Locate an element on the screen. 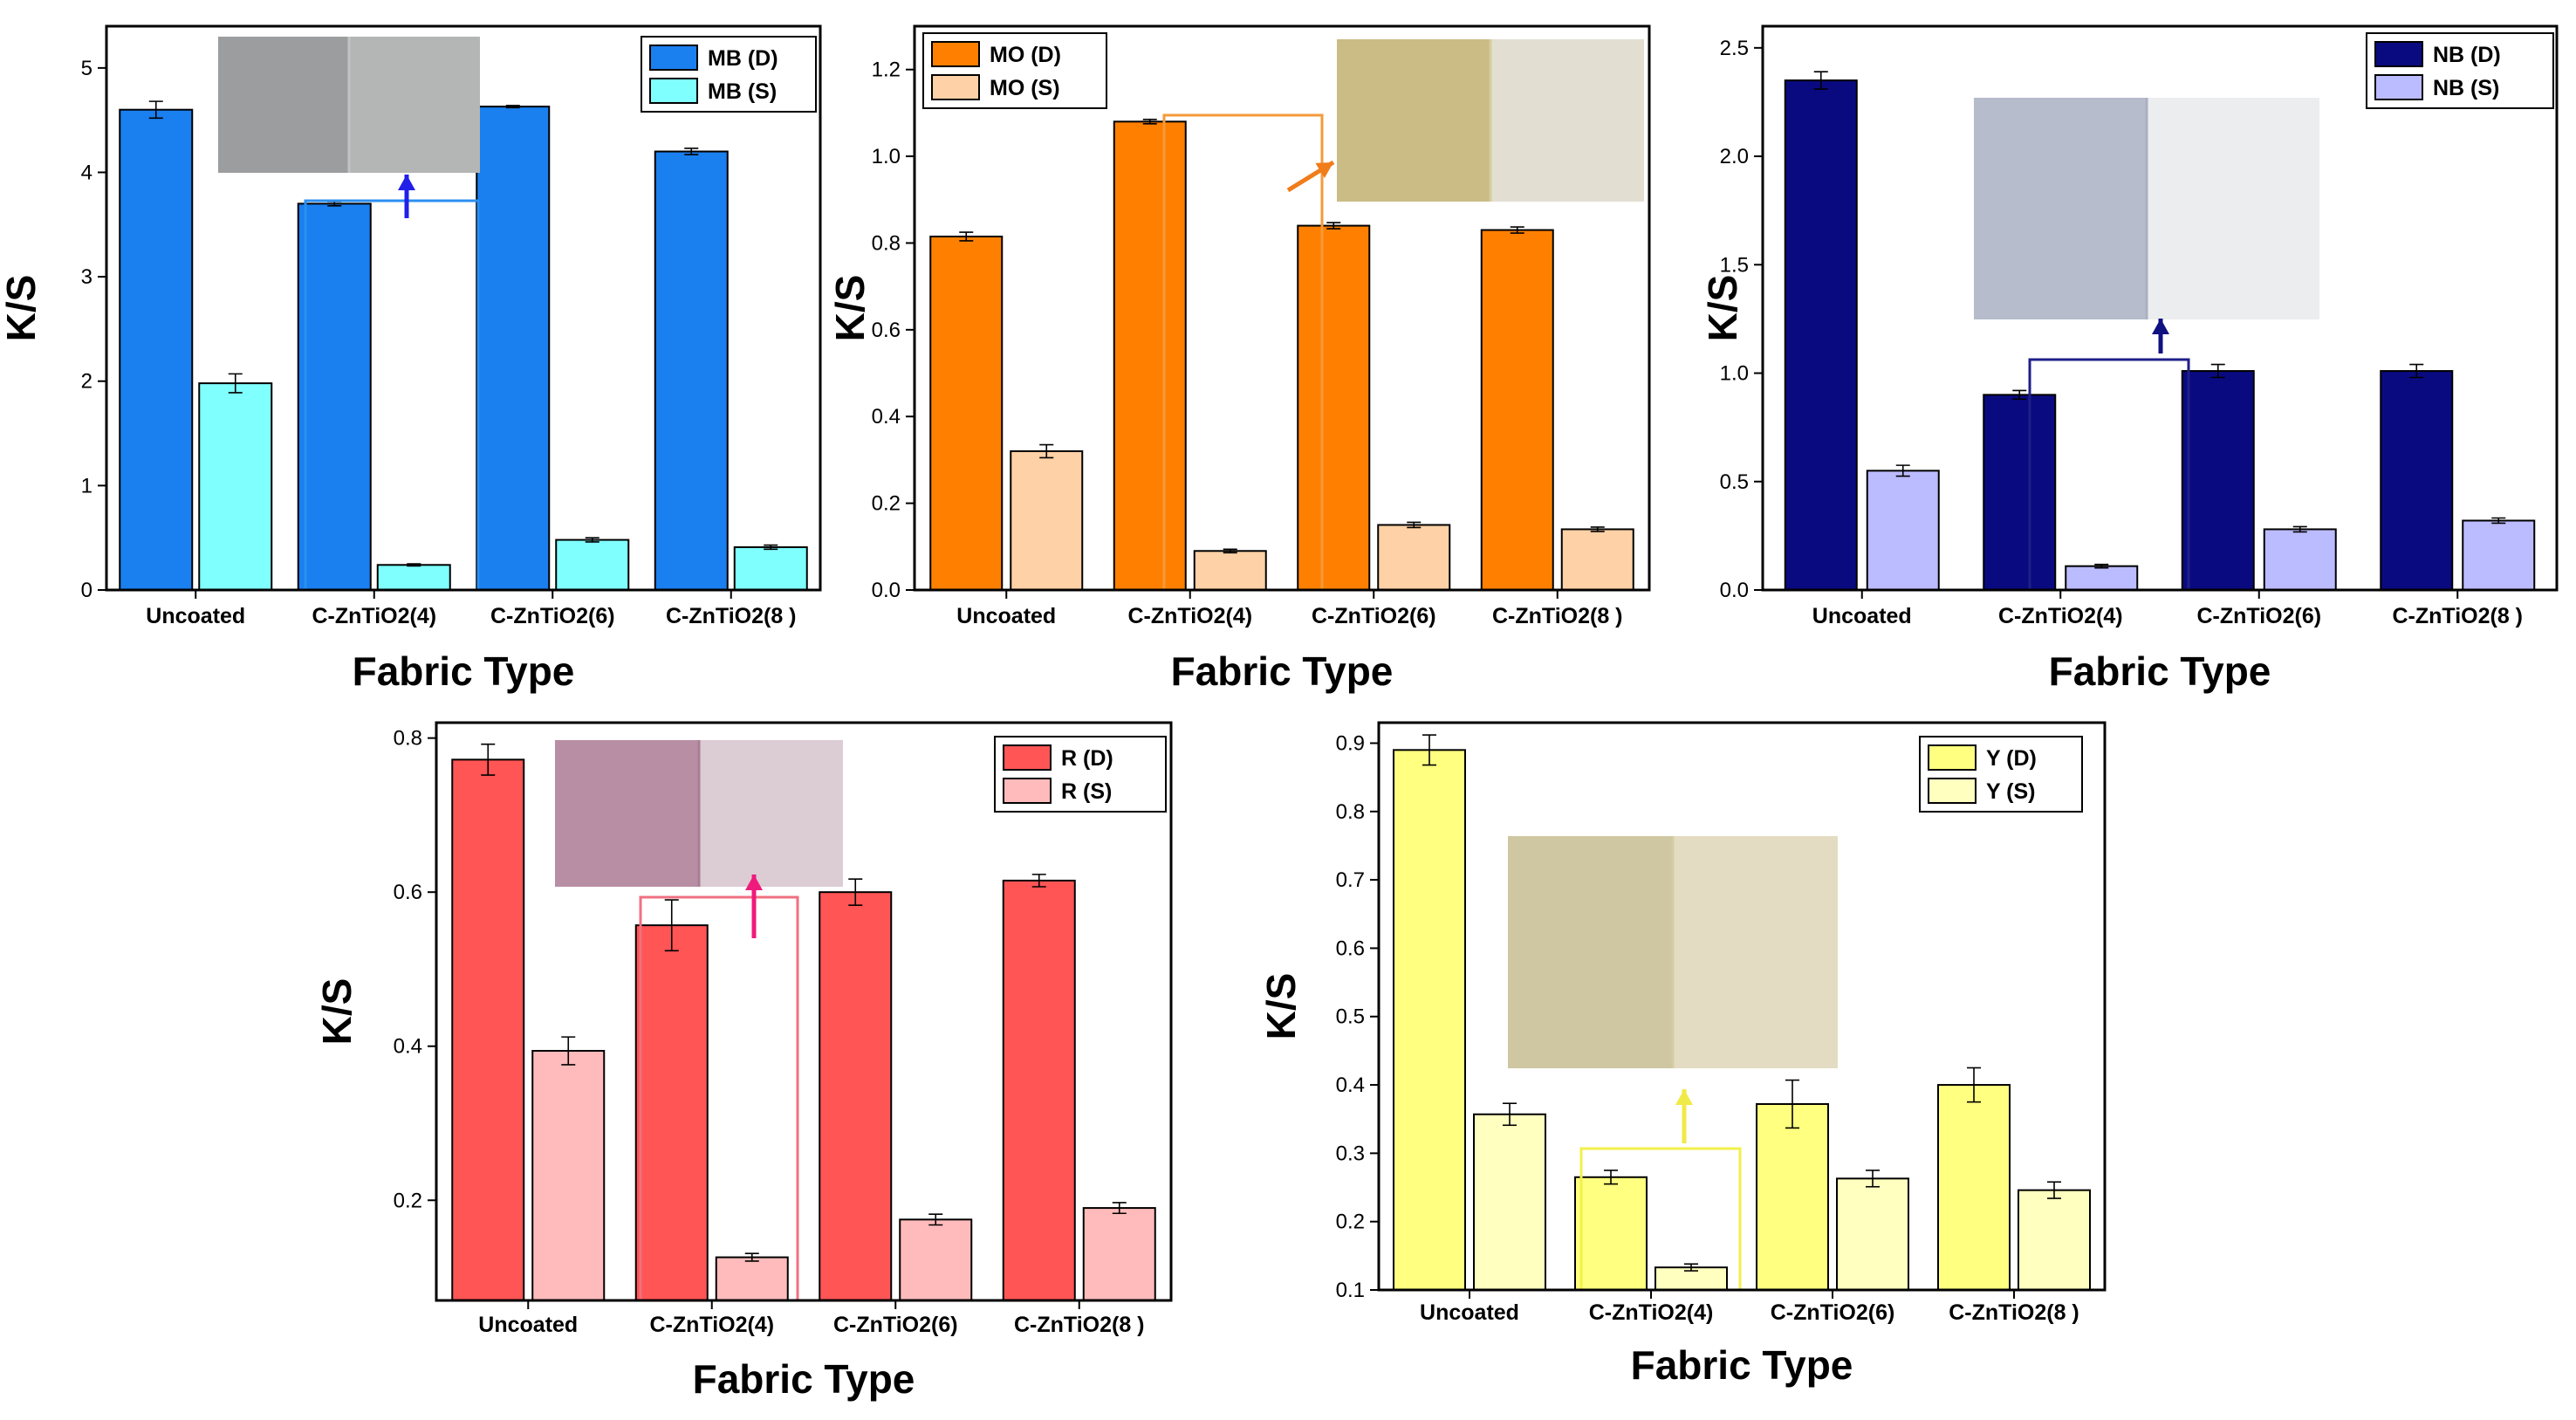  bar-mo-s--4 is located at coordinates (1597, 560).